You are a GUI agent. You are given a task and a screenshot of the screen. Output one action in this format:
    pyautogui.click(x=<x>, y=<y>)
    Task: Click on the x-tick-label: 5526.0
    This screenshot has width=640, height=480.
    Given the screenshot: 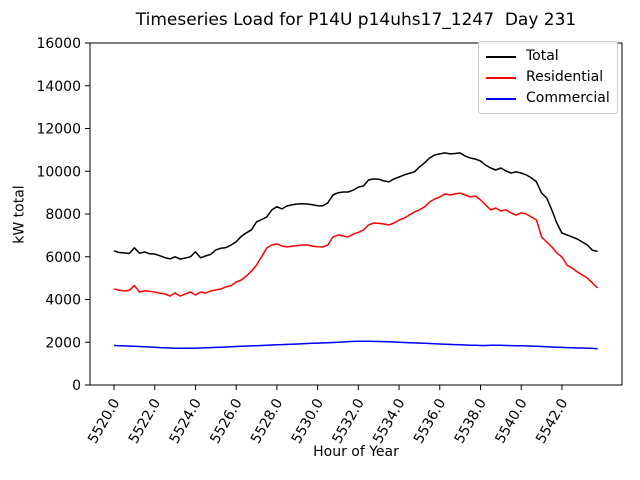 What is the action you would take?
    pyautogui.click(x=226, y=421)
    